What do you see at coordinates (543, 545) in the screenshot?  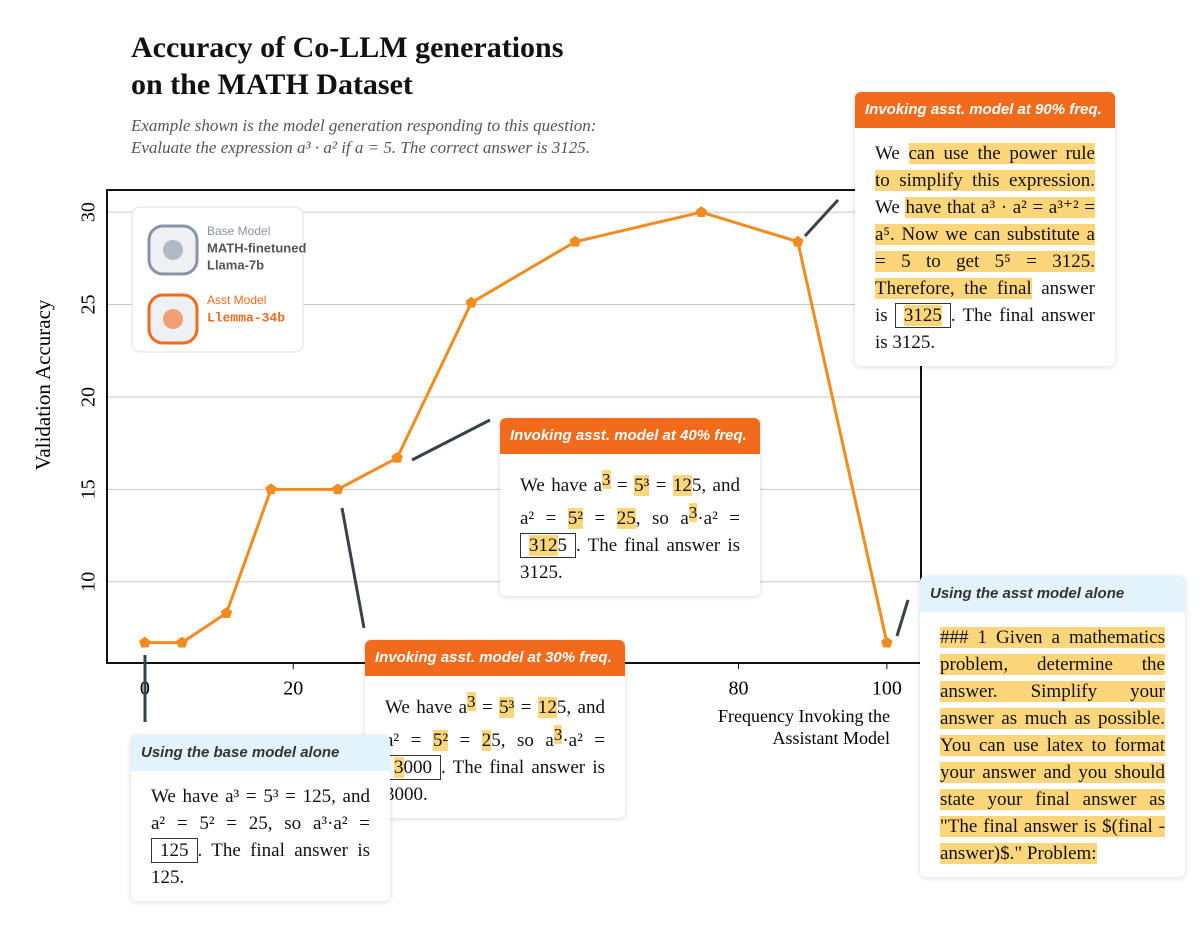 I see `text-segment: 312` at bounding box center [543, 545].